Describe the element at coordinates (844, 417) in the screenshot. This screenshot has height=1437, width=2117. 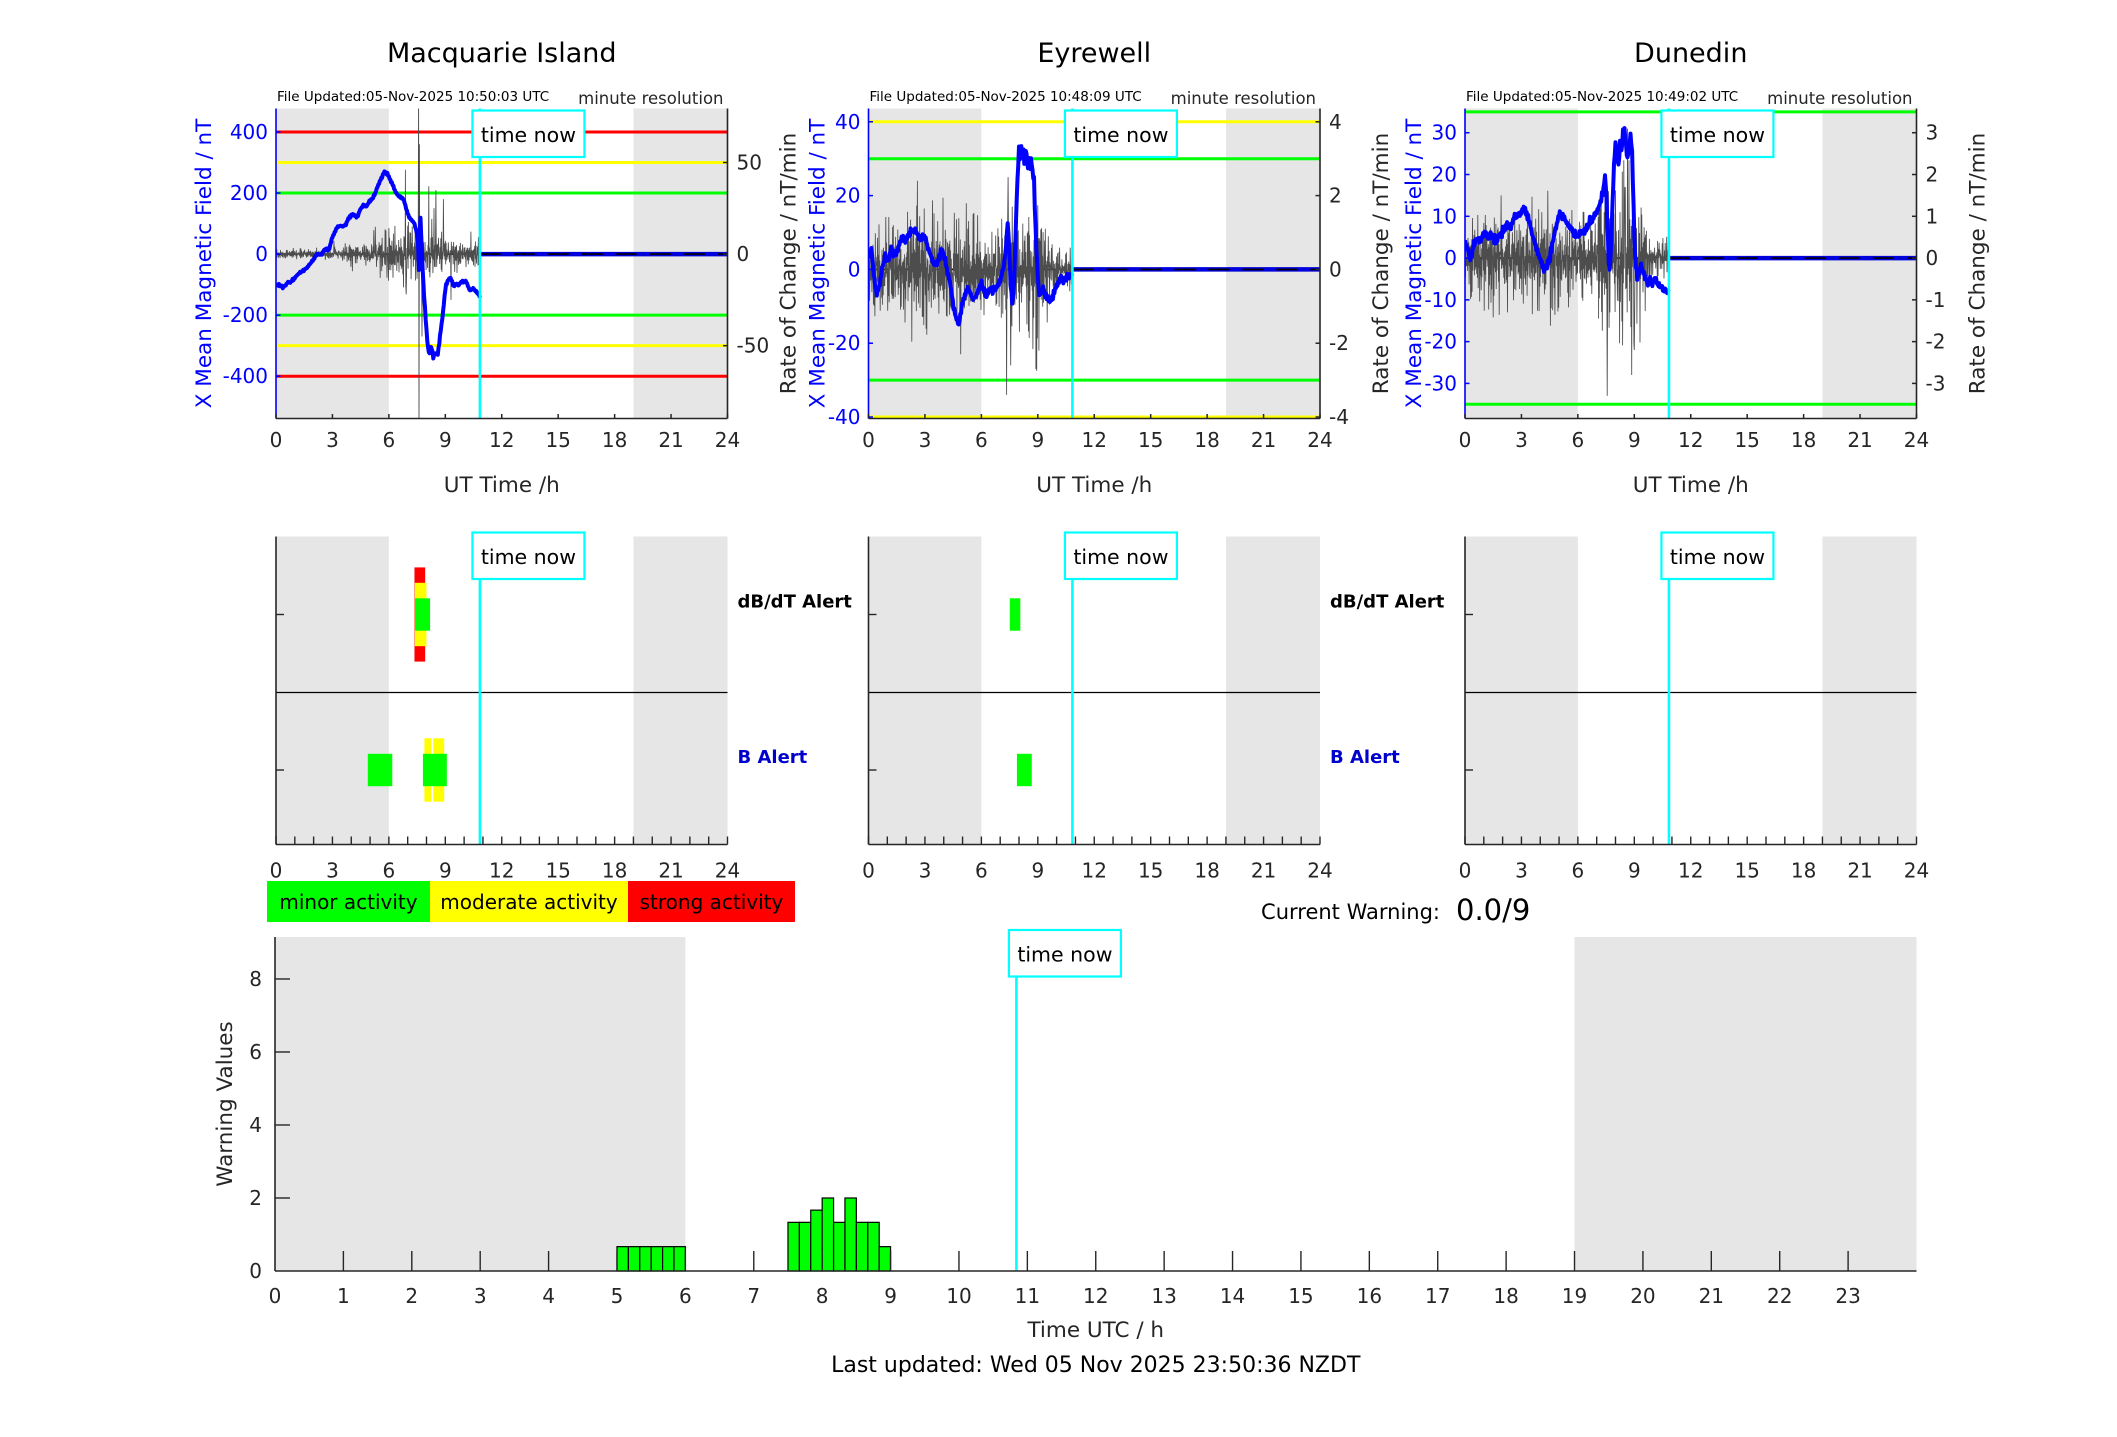
I see `y-tick-label-left: -40` at that location.